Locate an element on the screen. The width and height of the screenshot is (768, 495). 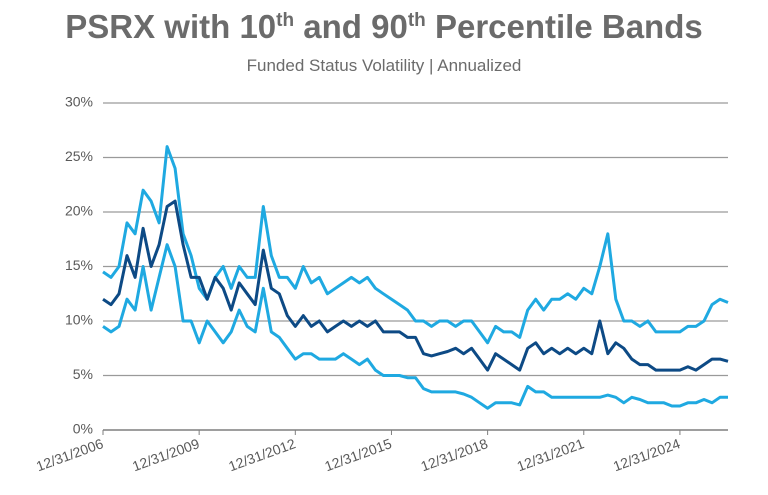
x-tick-label: 12/31/2009 is located at coordinates (166, 454).